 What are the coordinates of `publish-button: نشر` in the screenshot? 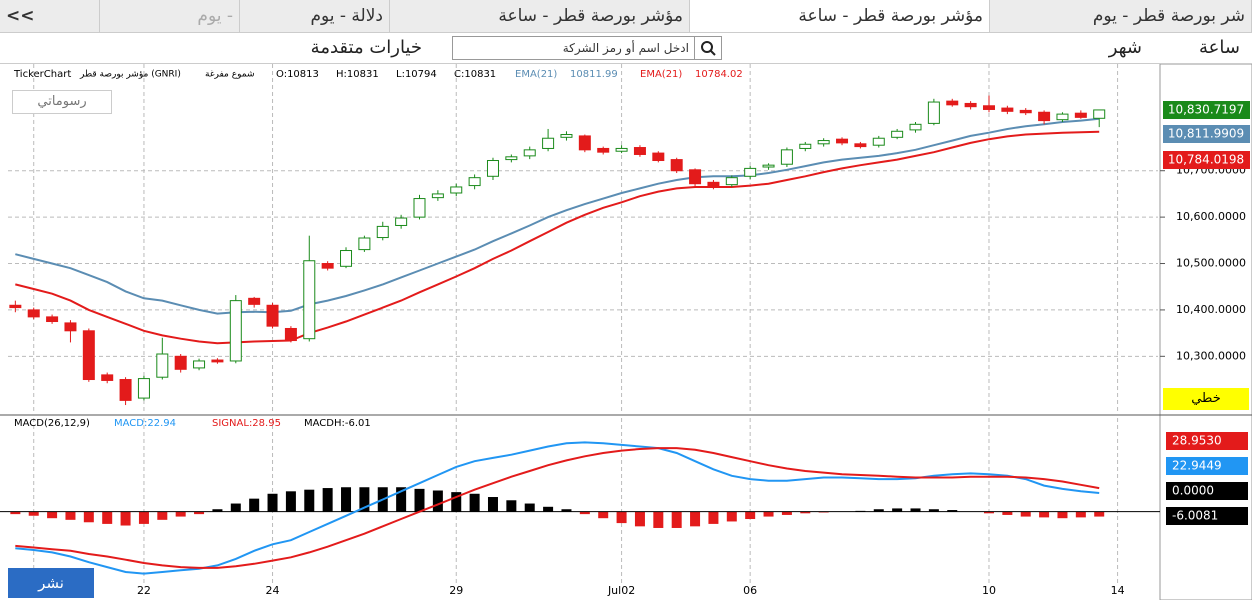 It's located at (51, 583).